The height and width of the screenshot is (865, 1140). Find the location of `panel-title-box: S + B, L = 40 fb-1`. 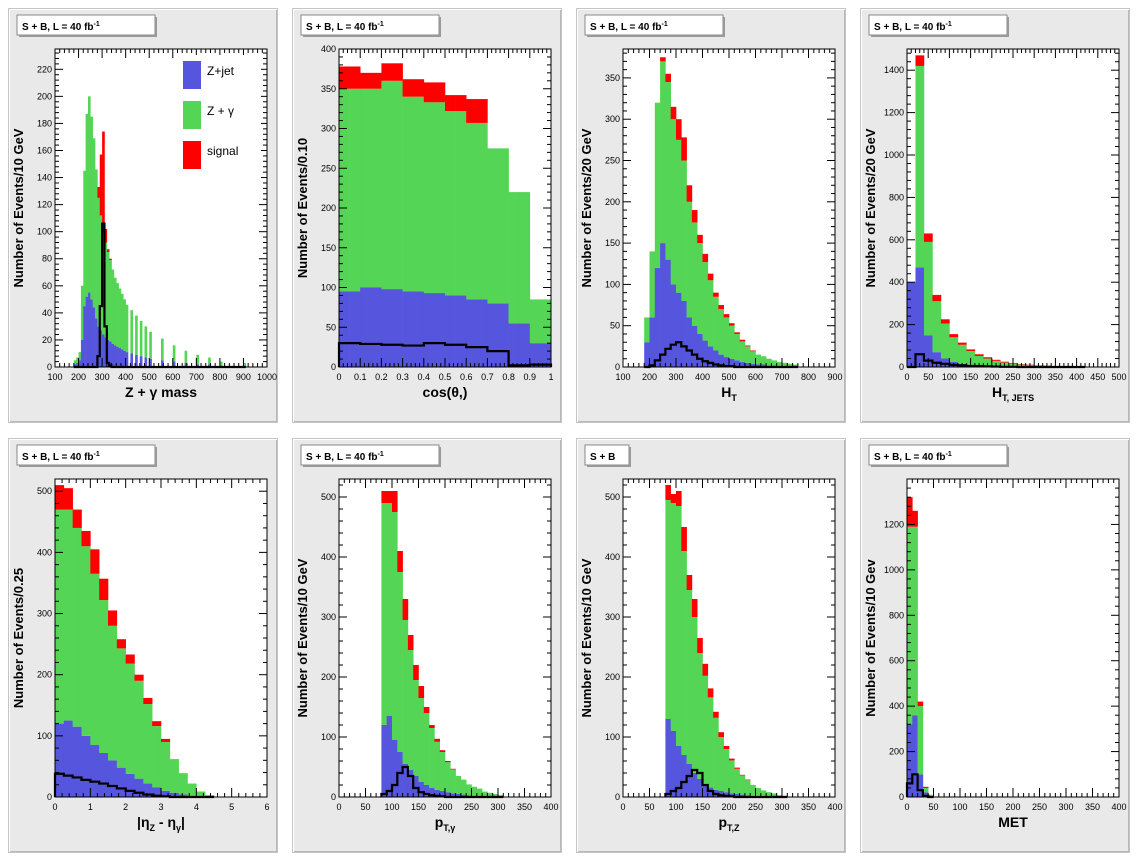

panel-title-box: S + B, L = 40 fb-1 is located at coordinates (370, 25).